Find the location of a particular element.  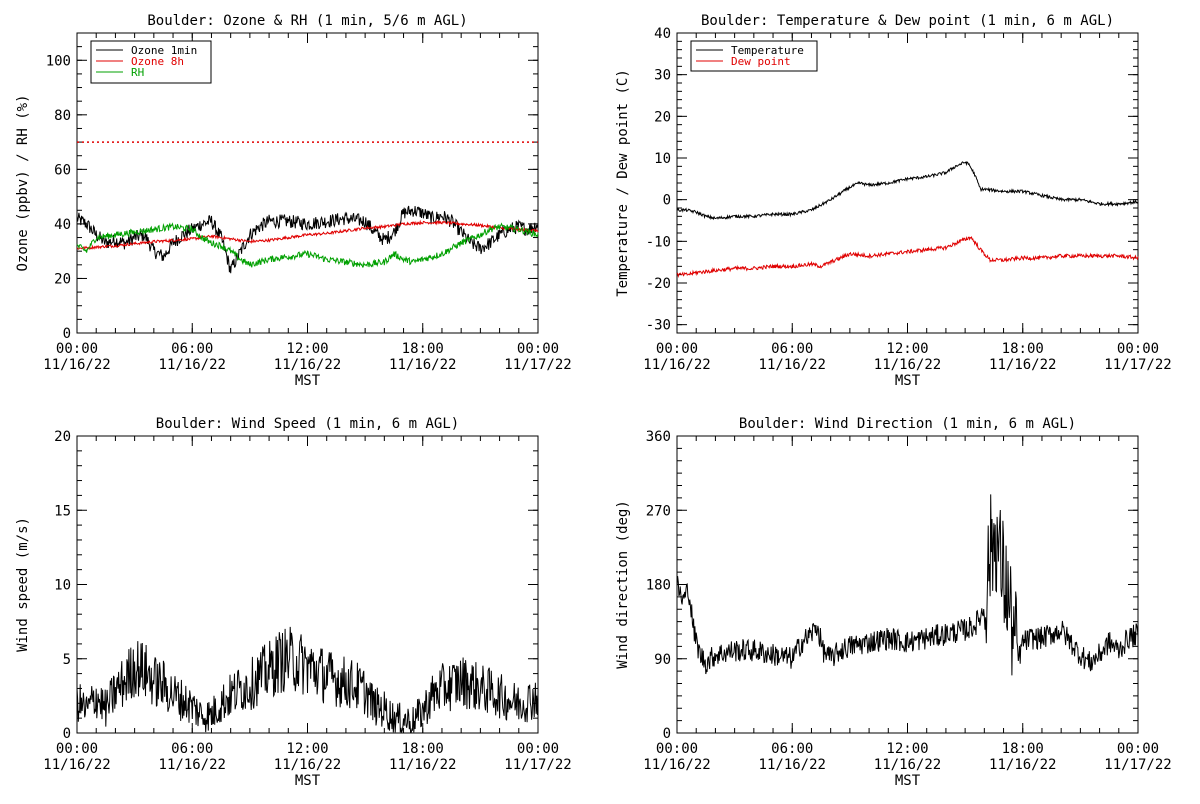

series-line-ozone-1min is located at coordinates (307, 239).